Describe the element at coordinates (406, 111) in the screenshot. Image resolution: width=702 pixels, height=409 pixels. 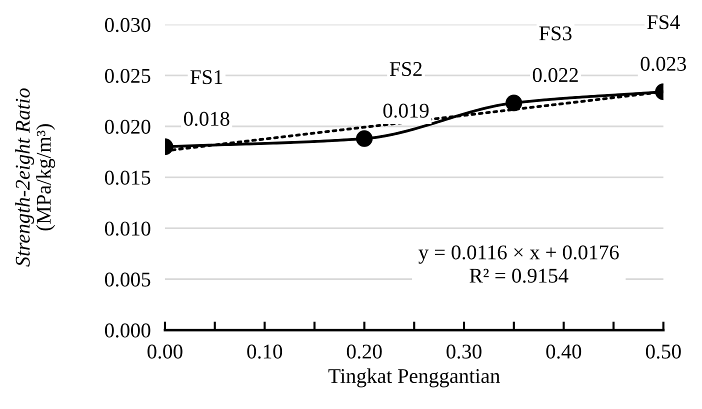
I see `data-label: 0.019` at that location.